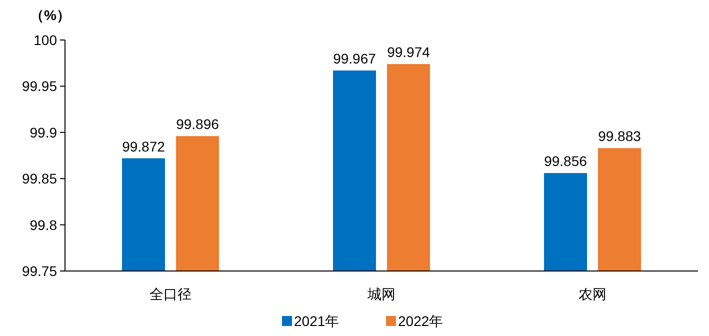 Image resolution: width=709 pixels, height=336 pixels. What do you see at coordinates (620, 136) in the screenshot?
I see `data-label: 99.883` at bounding box center [620, 136].